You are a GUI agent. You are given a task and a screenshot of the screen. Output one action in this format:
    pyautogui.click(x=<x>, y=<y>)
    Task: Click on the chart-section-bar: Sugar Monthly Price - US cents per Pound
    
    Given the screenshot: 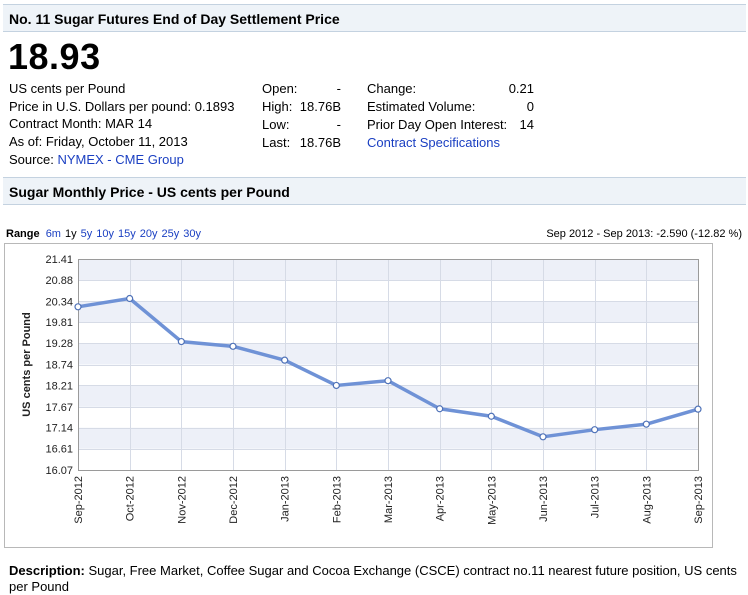 What is the action you would take?
    pyautogui.click(x=374, y=191)
    